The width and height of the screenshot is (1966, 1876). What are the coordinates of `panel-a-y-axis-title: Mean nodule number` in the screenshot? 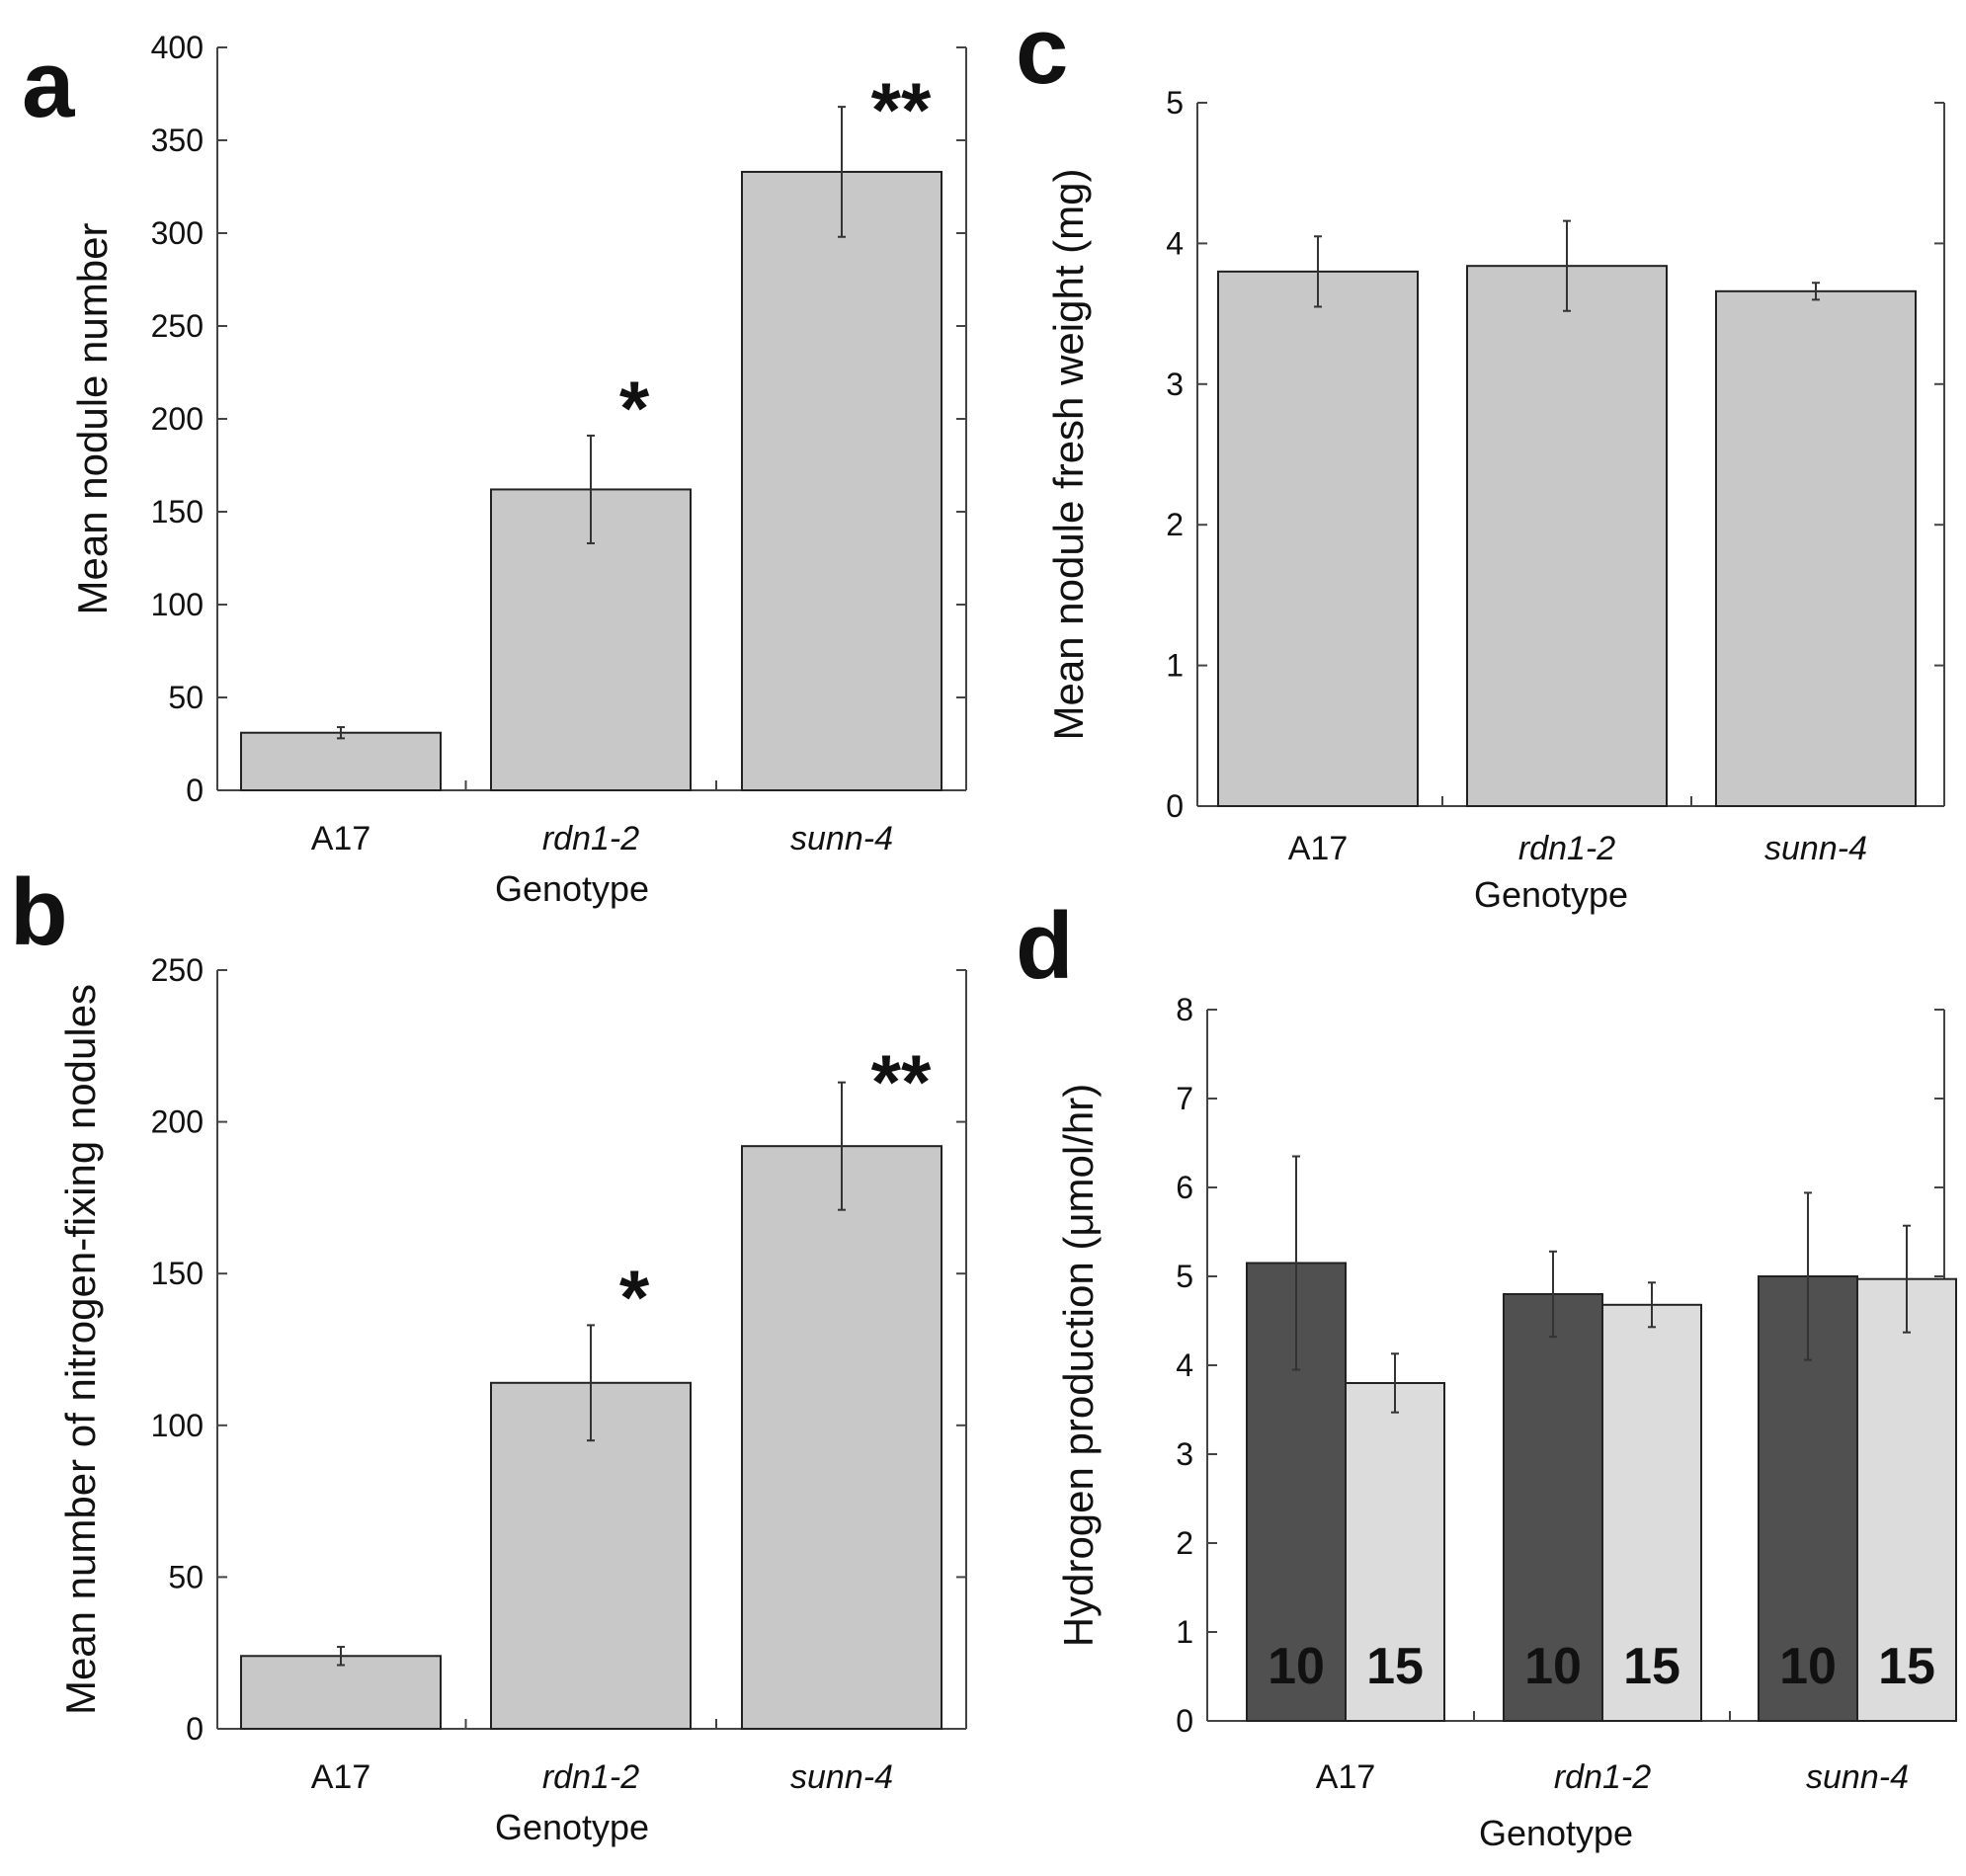 It's located at (92, 419).